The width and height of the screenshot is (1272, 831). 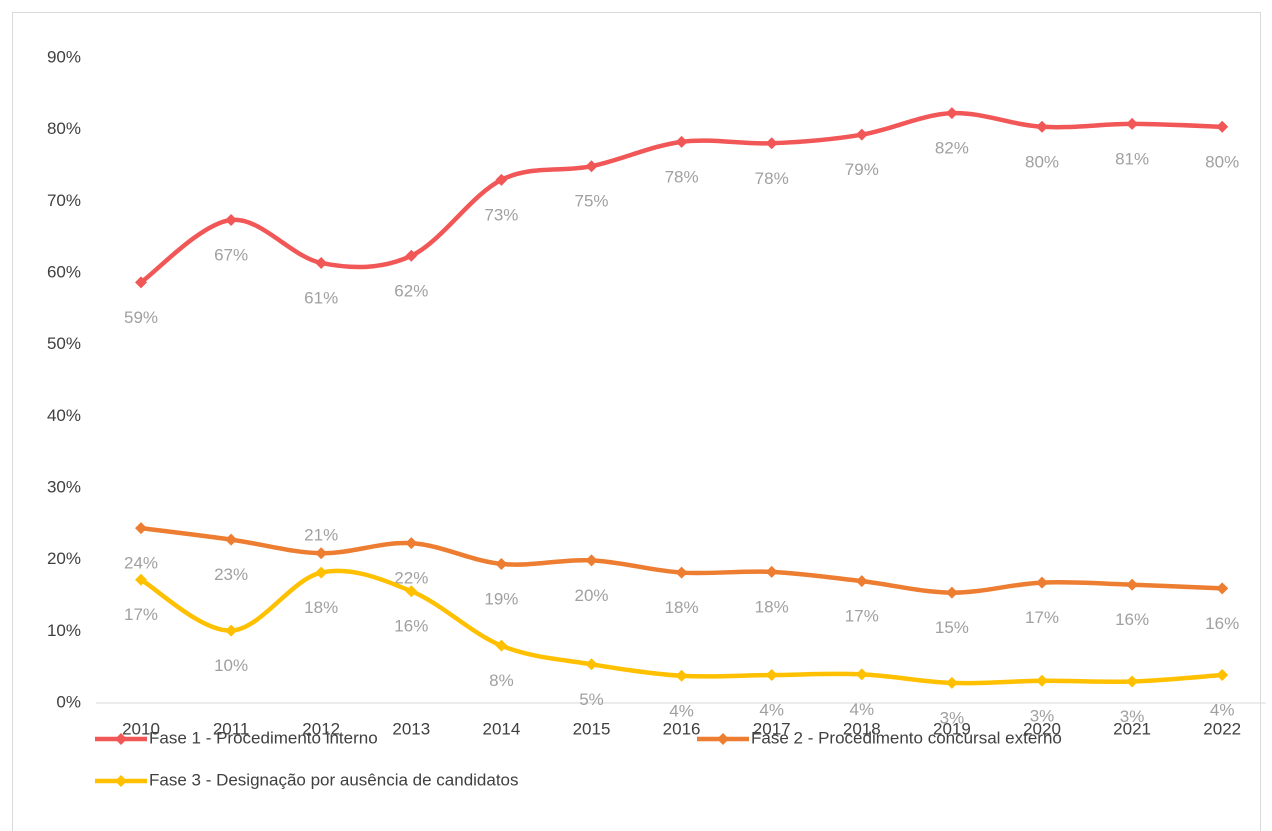 I want to click on y-tick-label: 40%, so click(x=64, y=415).